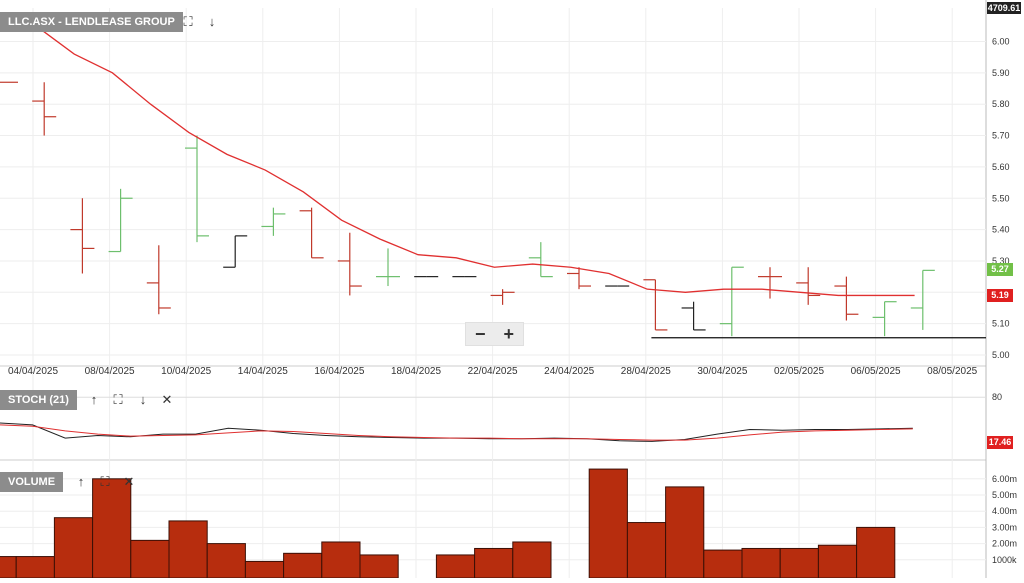  What do you see at coordinates (997, 397) in the screenshot?
I see `stoch-level-label: 80` at bounding box center [997, 397].